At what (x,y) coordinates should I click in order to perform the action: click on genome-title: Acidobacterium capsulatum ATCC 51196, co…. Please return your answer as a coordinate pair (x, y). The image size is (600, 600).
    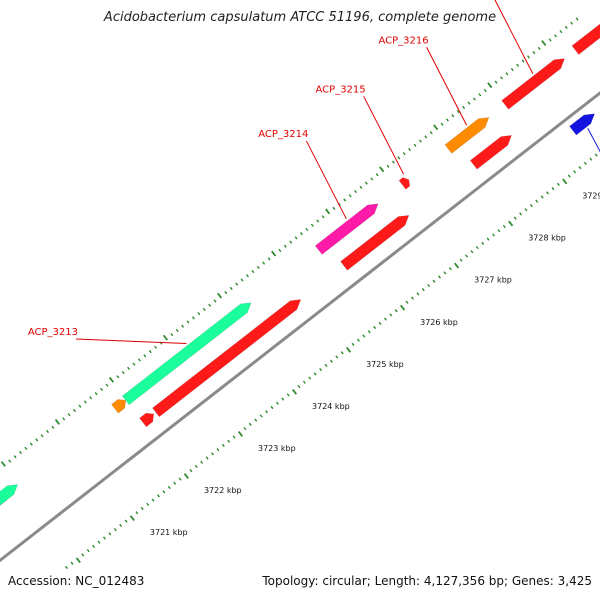
    Looking at the image, I should click on (300, 17).